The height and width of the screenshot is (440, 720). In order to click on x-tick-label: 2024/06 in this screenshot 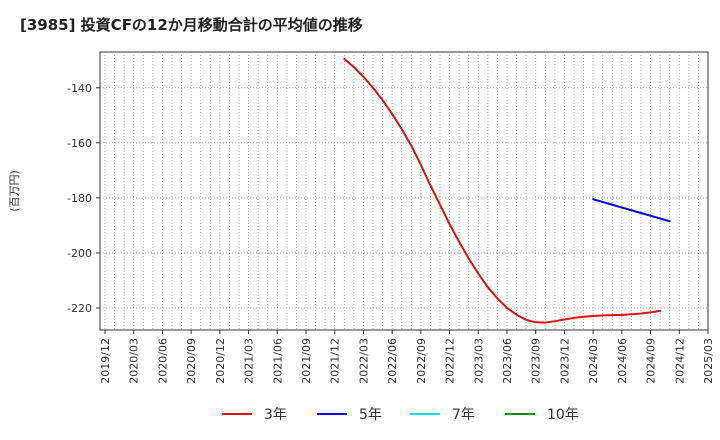, I will do `click(622, 361)`.